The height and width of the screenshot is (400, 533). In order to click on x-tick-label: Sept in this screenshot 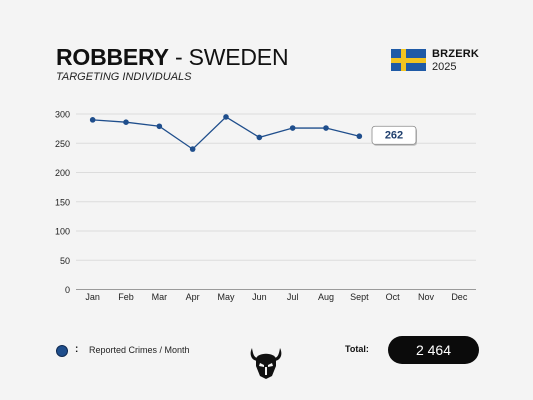, I will do `click(359, 297)`.